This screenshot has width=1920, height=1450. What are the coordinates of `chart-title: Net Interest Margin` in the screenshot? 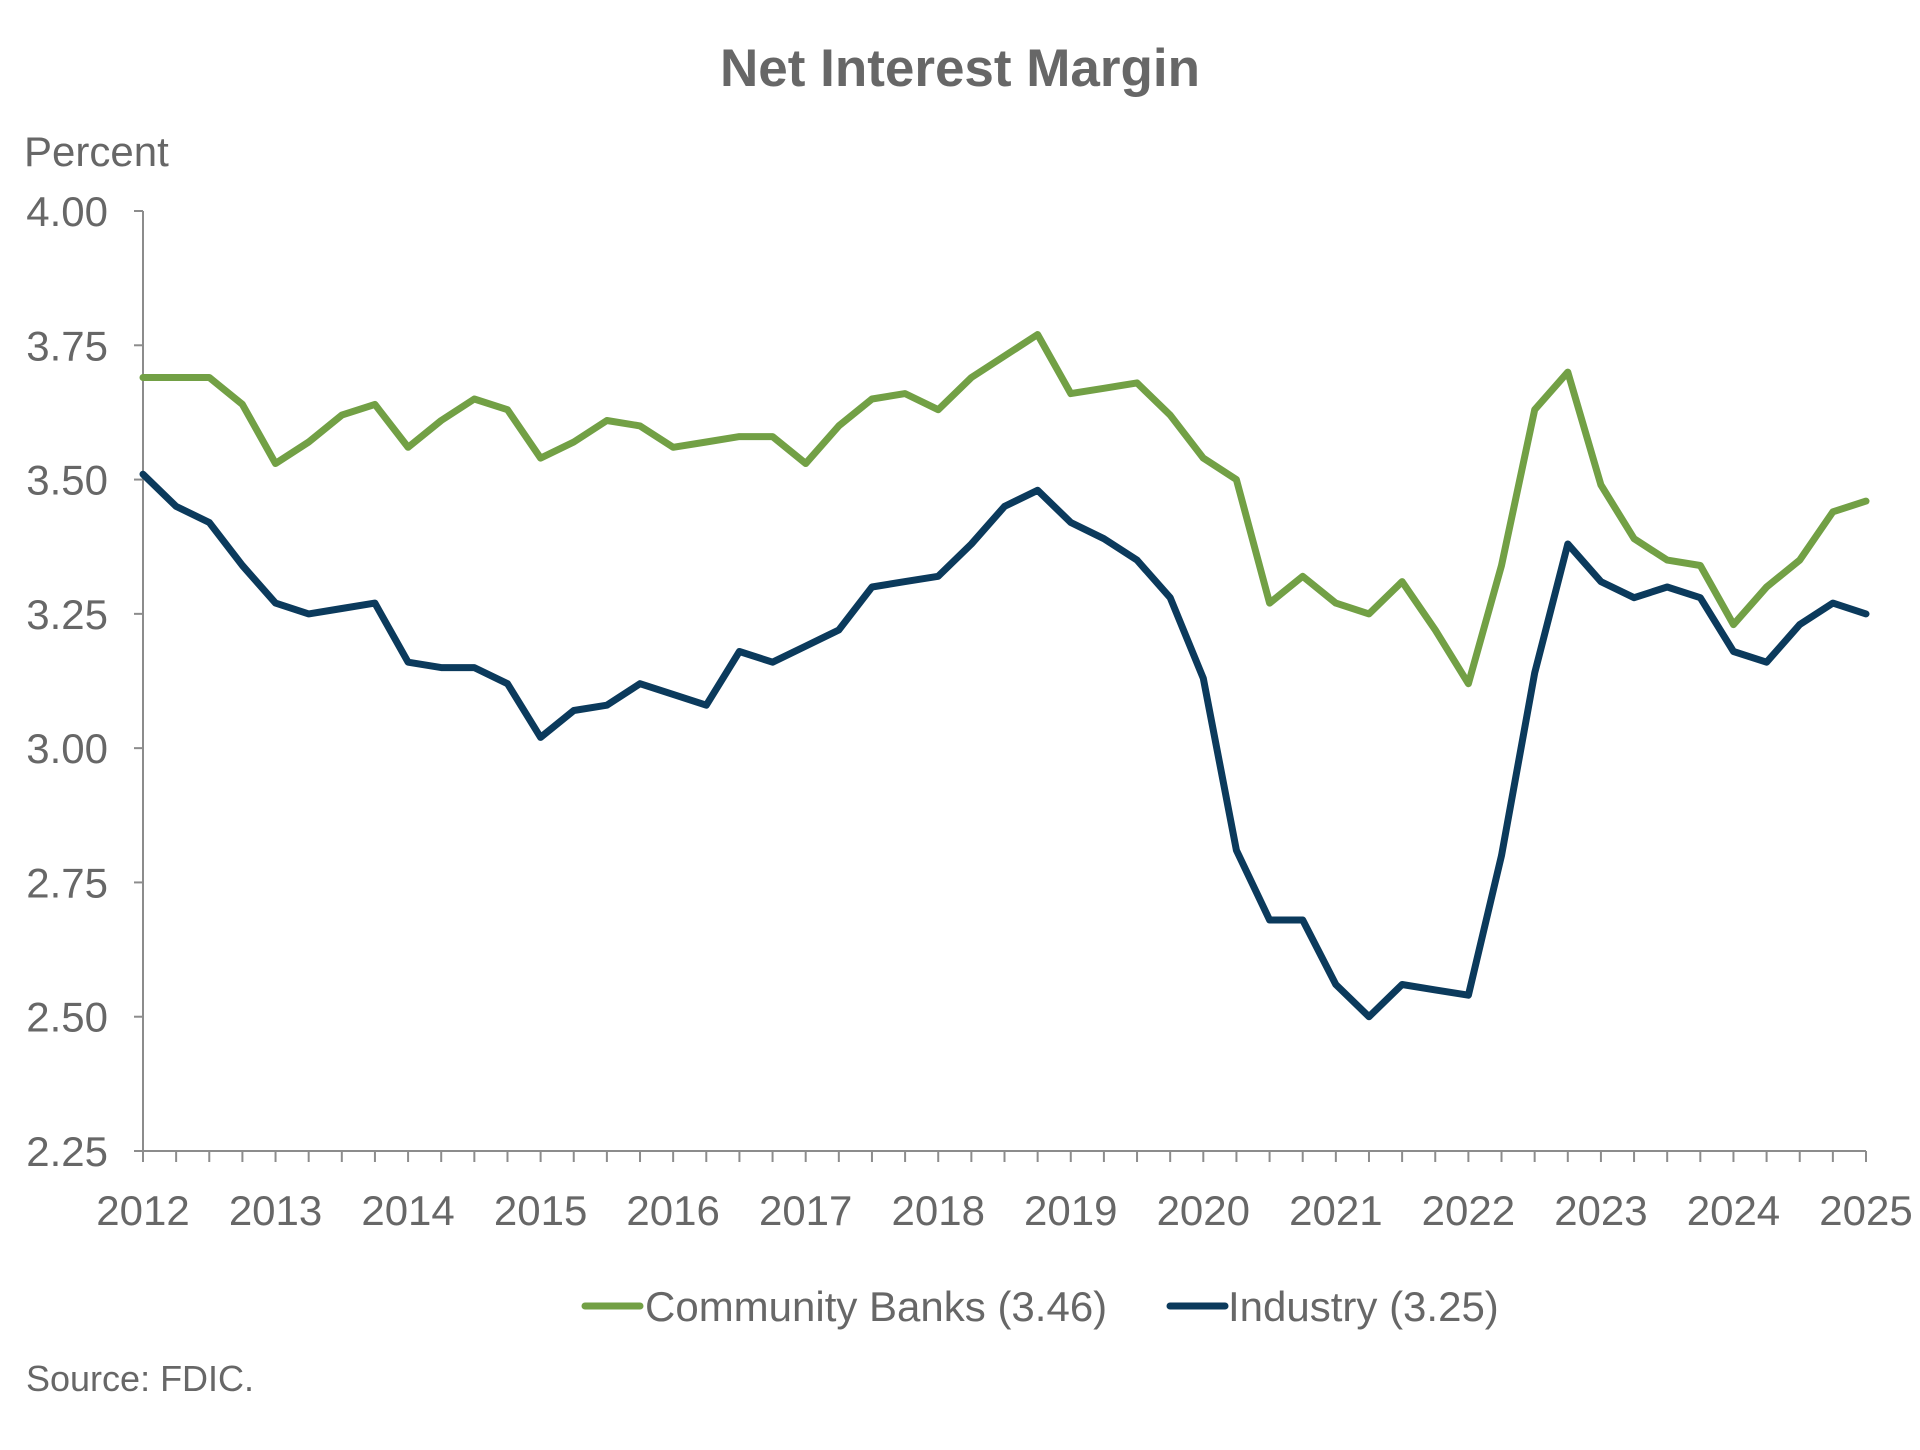 It's located at (960, 68).